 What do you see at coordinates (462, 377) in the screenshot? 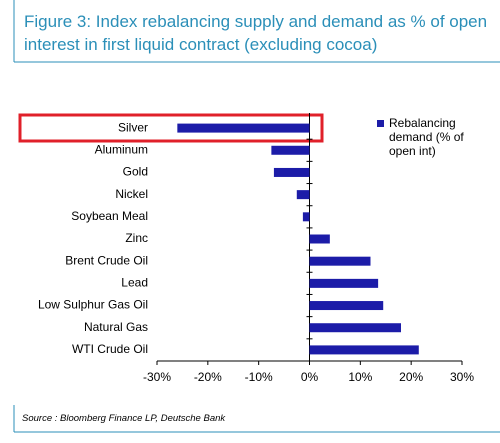
I see `x-tick-label: 30%` at bounding box center [462, 377].